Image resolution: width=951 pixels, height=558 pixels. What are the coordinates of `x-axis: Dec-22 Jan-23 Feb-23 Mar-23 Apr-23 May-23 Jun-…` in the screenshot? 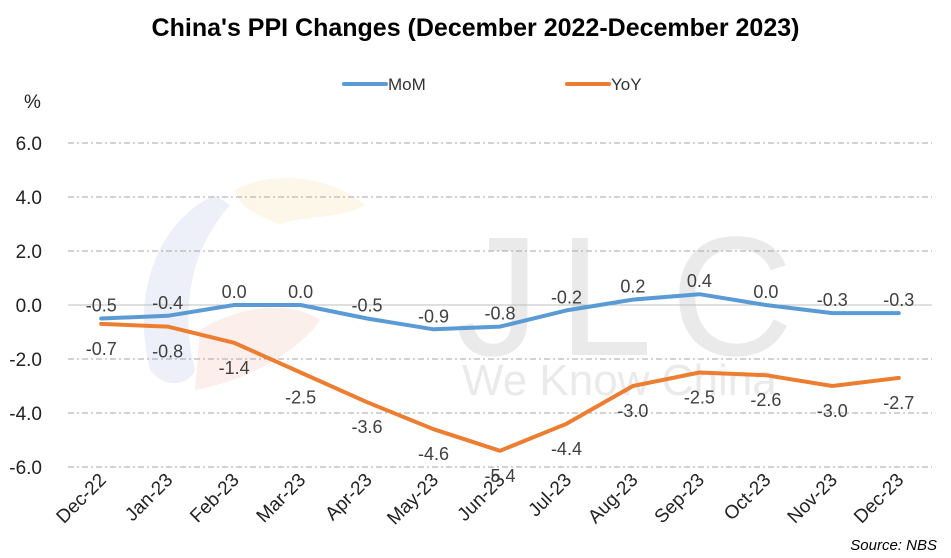 It's located at (481, 500).